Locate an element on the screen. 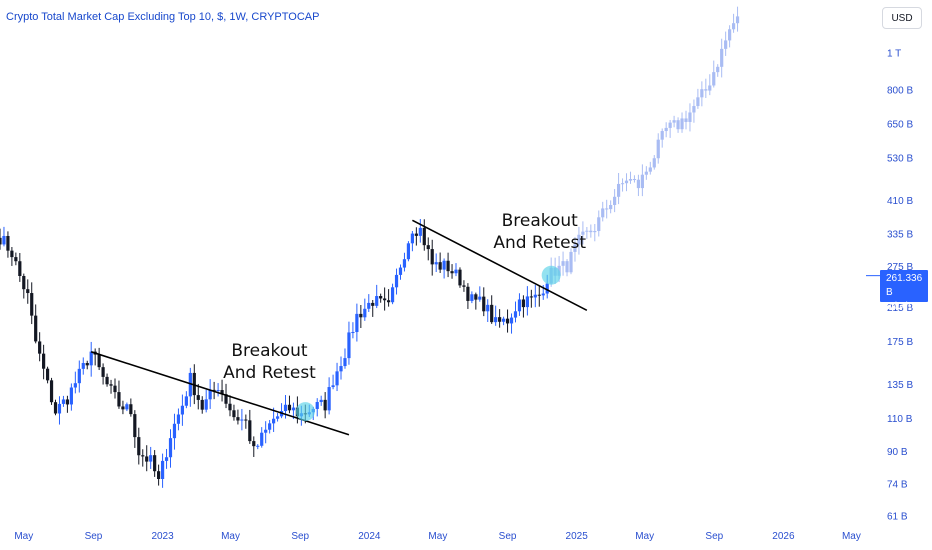  last-price-value: 261.336 B is located at coordinates (904, 285).